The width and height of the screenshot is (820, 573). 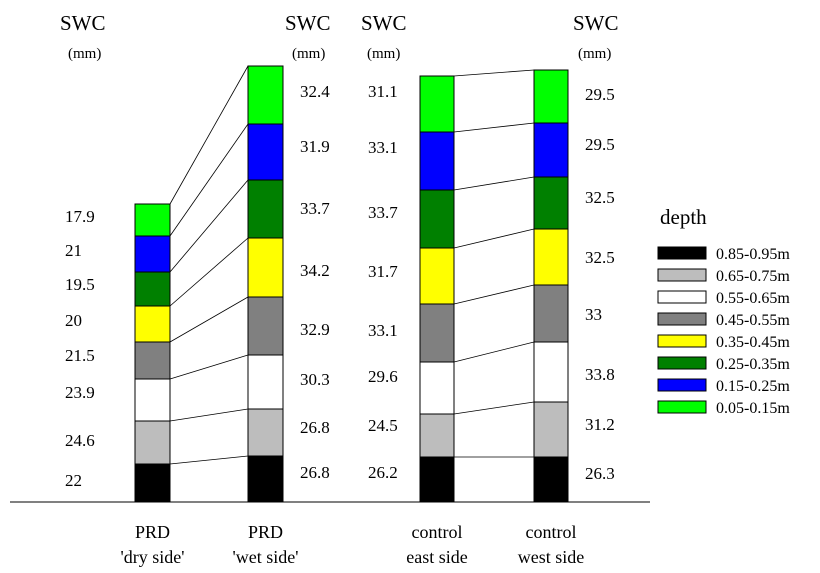 I want to click on value-label: 31.2, so click(x=600, y=424).